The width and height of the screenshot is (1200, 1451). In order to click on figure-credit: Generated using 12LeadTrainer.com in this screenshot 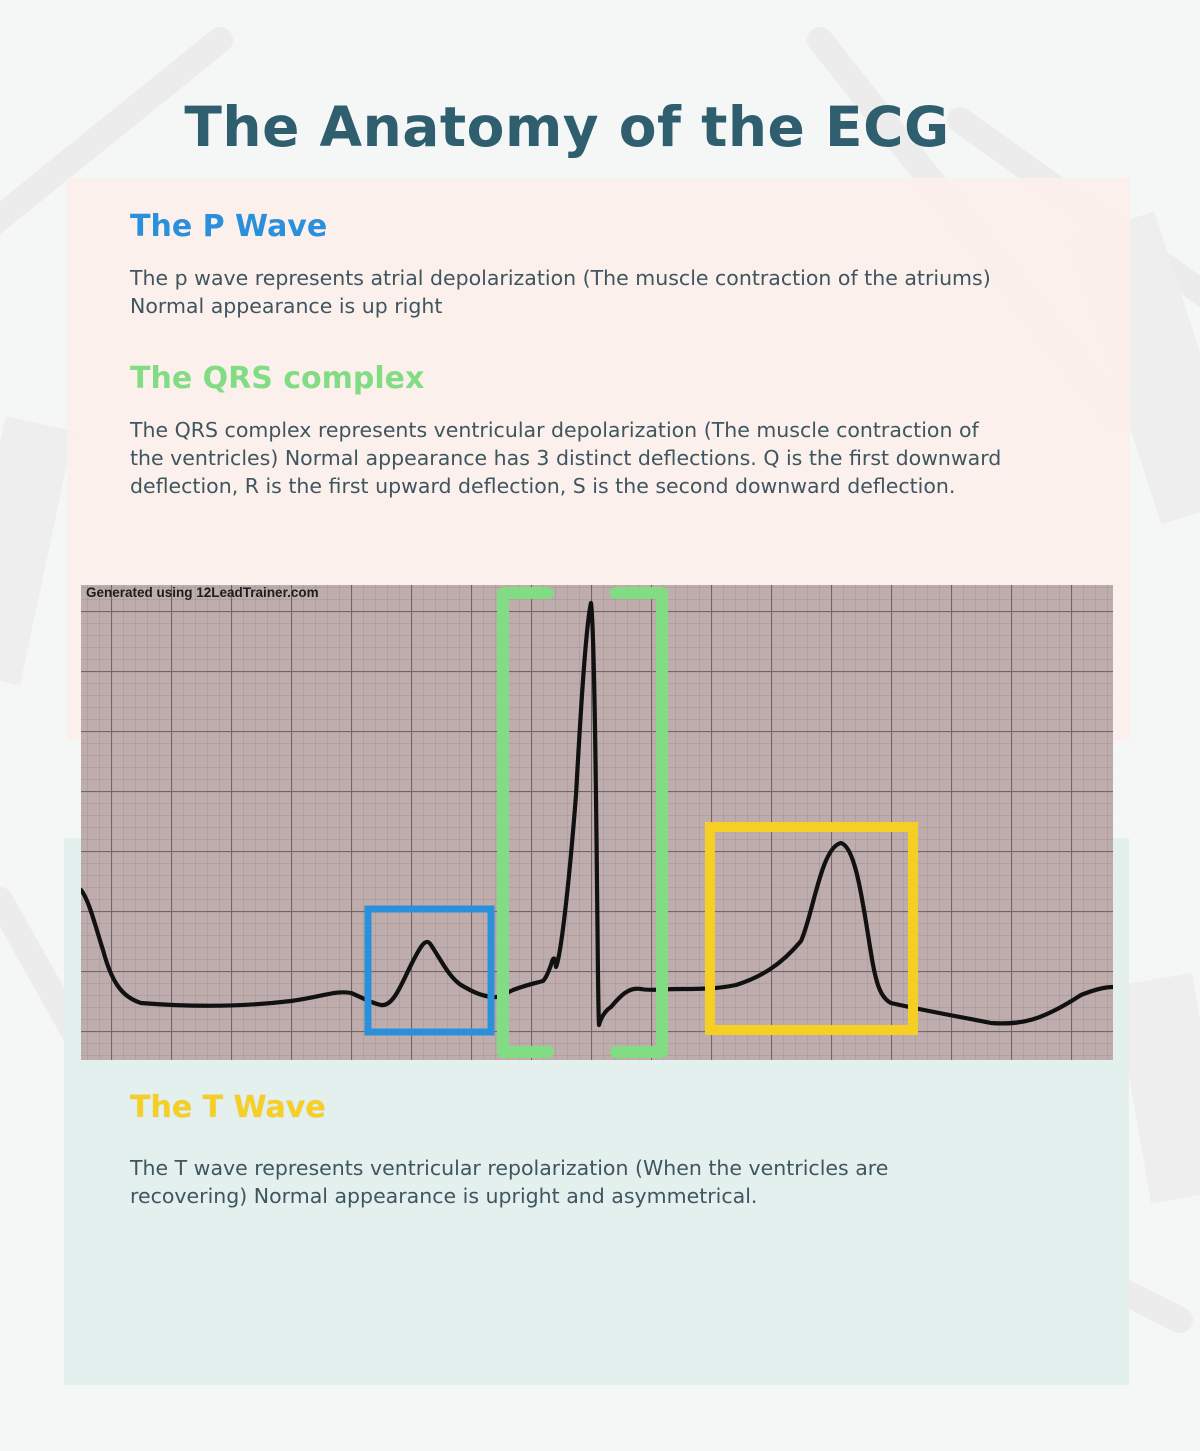, I will do `click(202, 592)`.